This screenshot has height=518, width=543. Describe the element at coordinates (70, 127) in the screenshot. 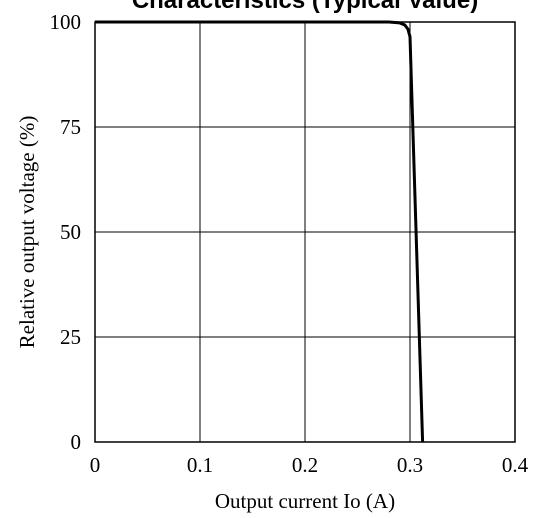

I see `y-tick-label: 75` at that location.